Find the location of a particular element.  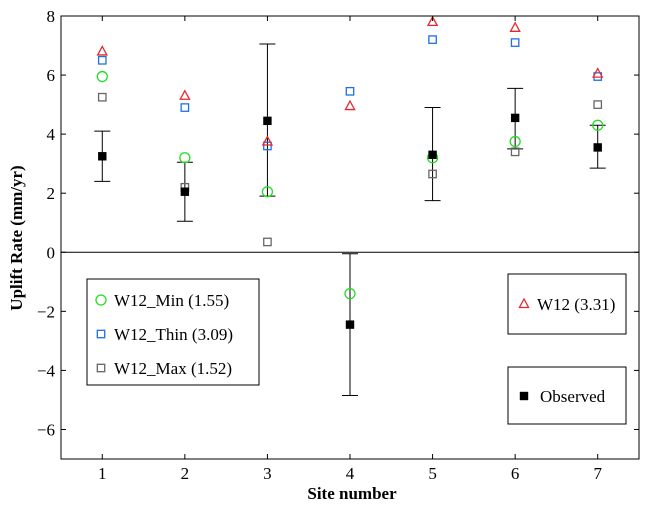

x-tick-label: 3 is located at coordinates (267, 473).